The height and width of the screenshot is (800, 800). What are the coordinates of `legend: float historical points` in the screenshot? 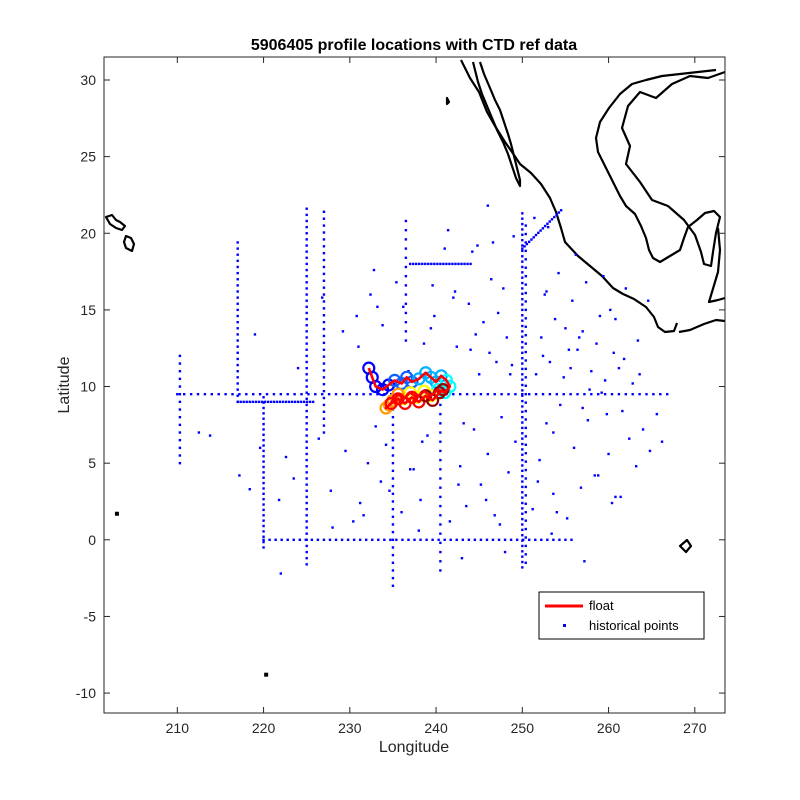 It's located at (621, 615).